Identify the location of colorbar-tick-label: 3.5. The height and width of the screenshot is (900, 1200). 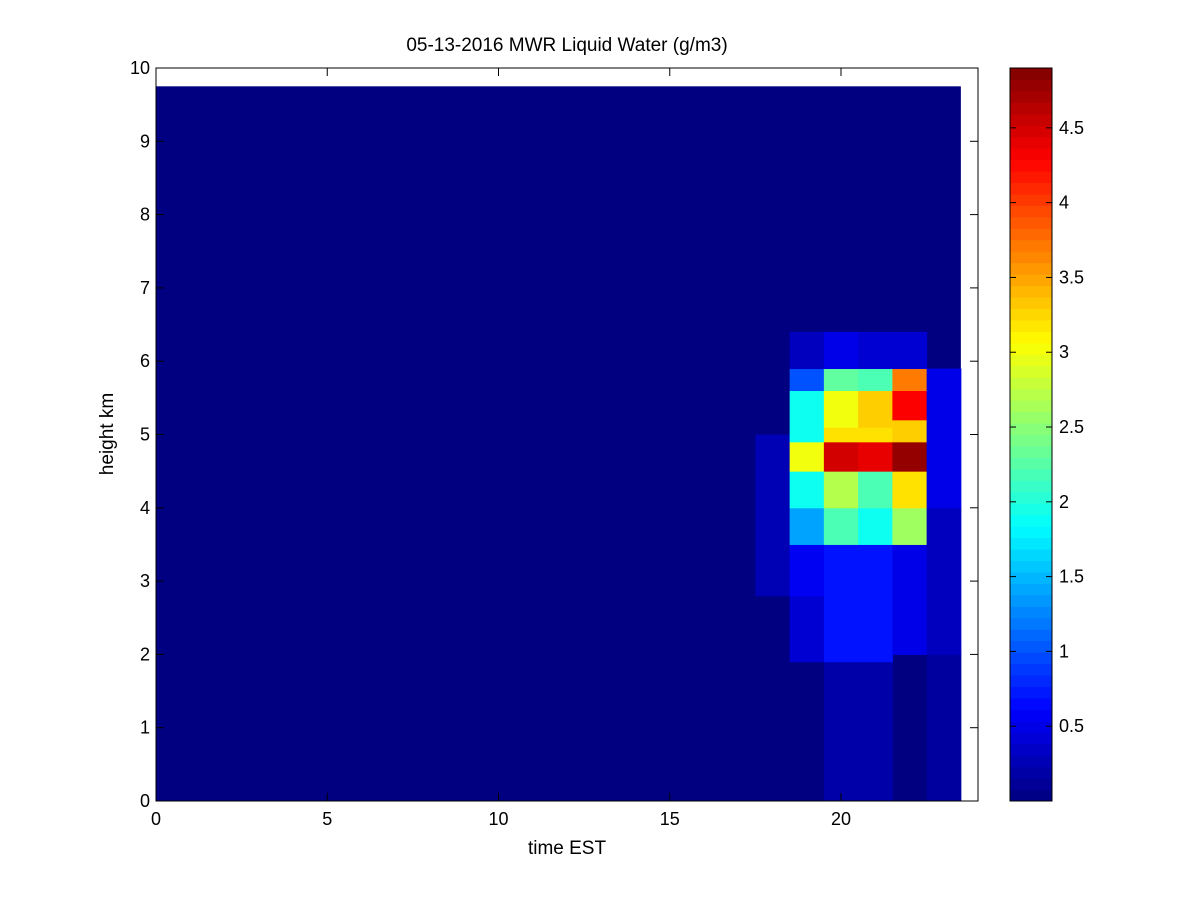
(1071, 277).